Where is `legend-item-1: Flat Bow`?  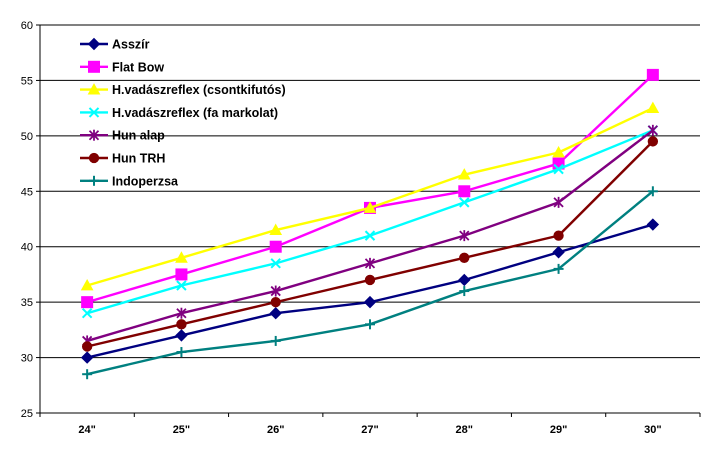 legend-item-1: Flat Bow is located at coordinates (122, 67).